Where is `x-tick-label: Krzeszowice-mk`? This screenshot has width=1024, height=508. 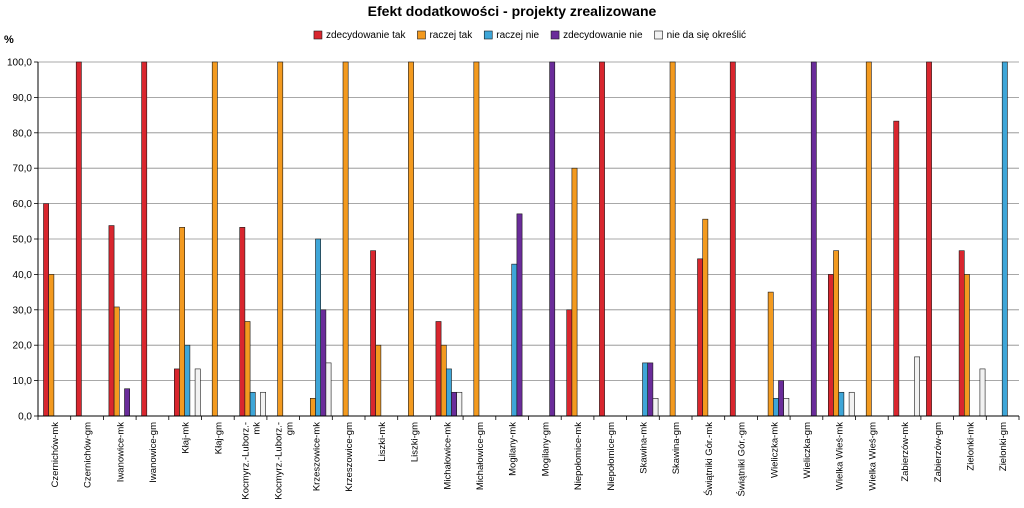
x-tick-label: Krzeszowice-mk is located at coordinates (316, 456).